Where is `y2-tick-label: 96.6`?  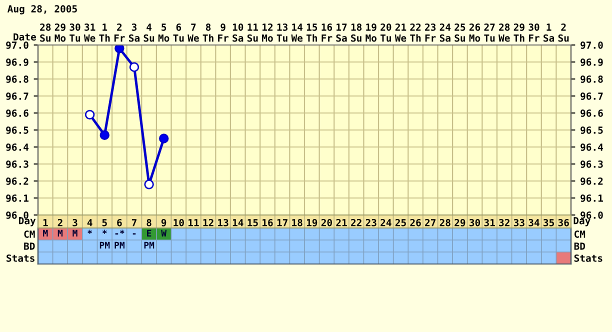 y2-tick-label: 96.6 is located at coordinates (591, 113).